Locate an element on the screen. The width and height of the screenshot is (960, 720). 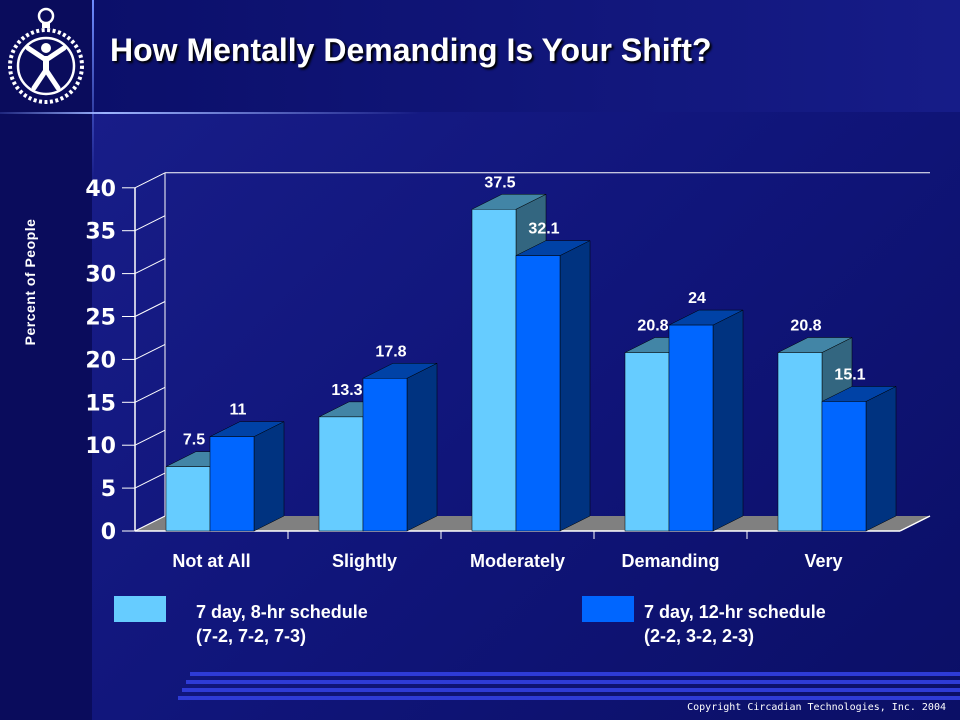
legend-label-8hr-line2: (7-2, 7-2, 7-3) is located at coordinates (251, 636).